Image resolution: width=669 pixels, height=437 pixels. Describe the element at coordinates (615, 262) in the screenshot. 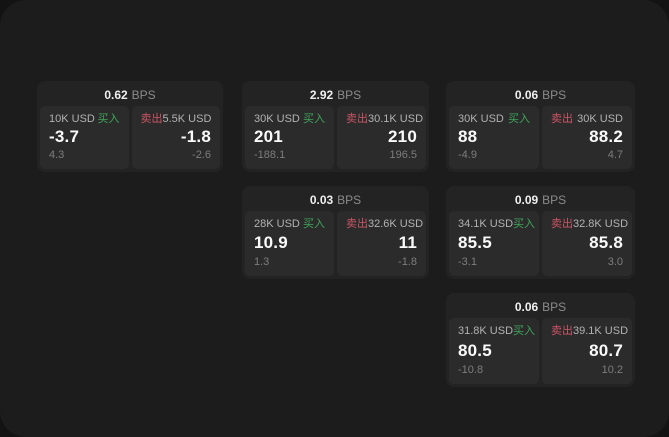

I see `sell-delta-value: 3.0` at that location.